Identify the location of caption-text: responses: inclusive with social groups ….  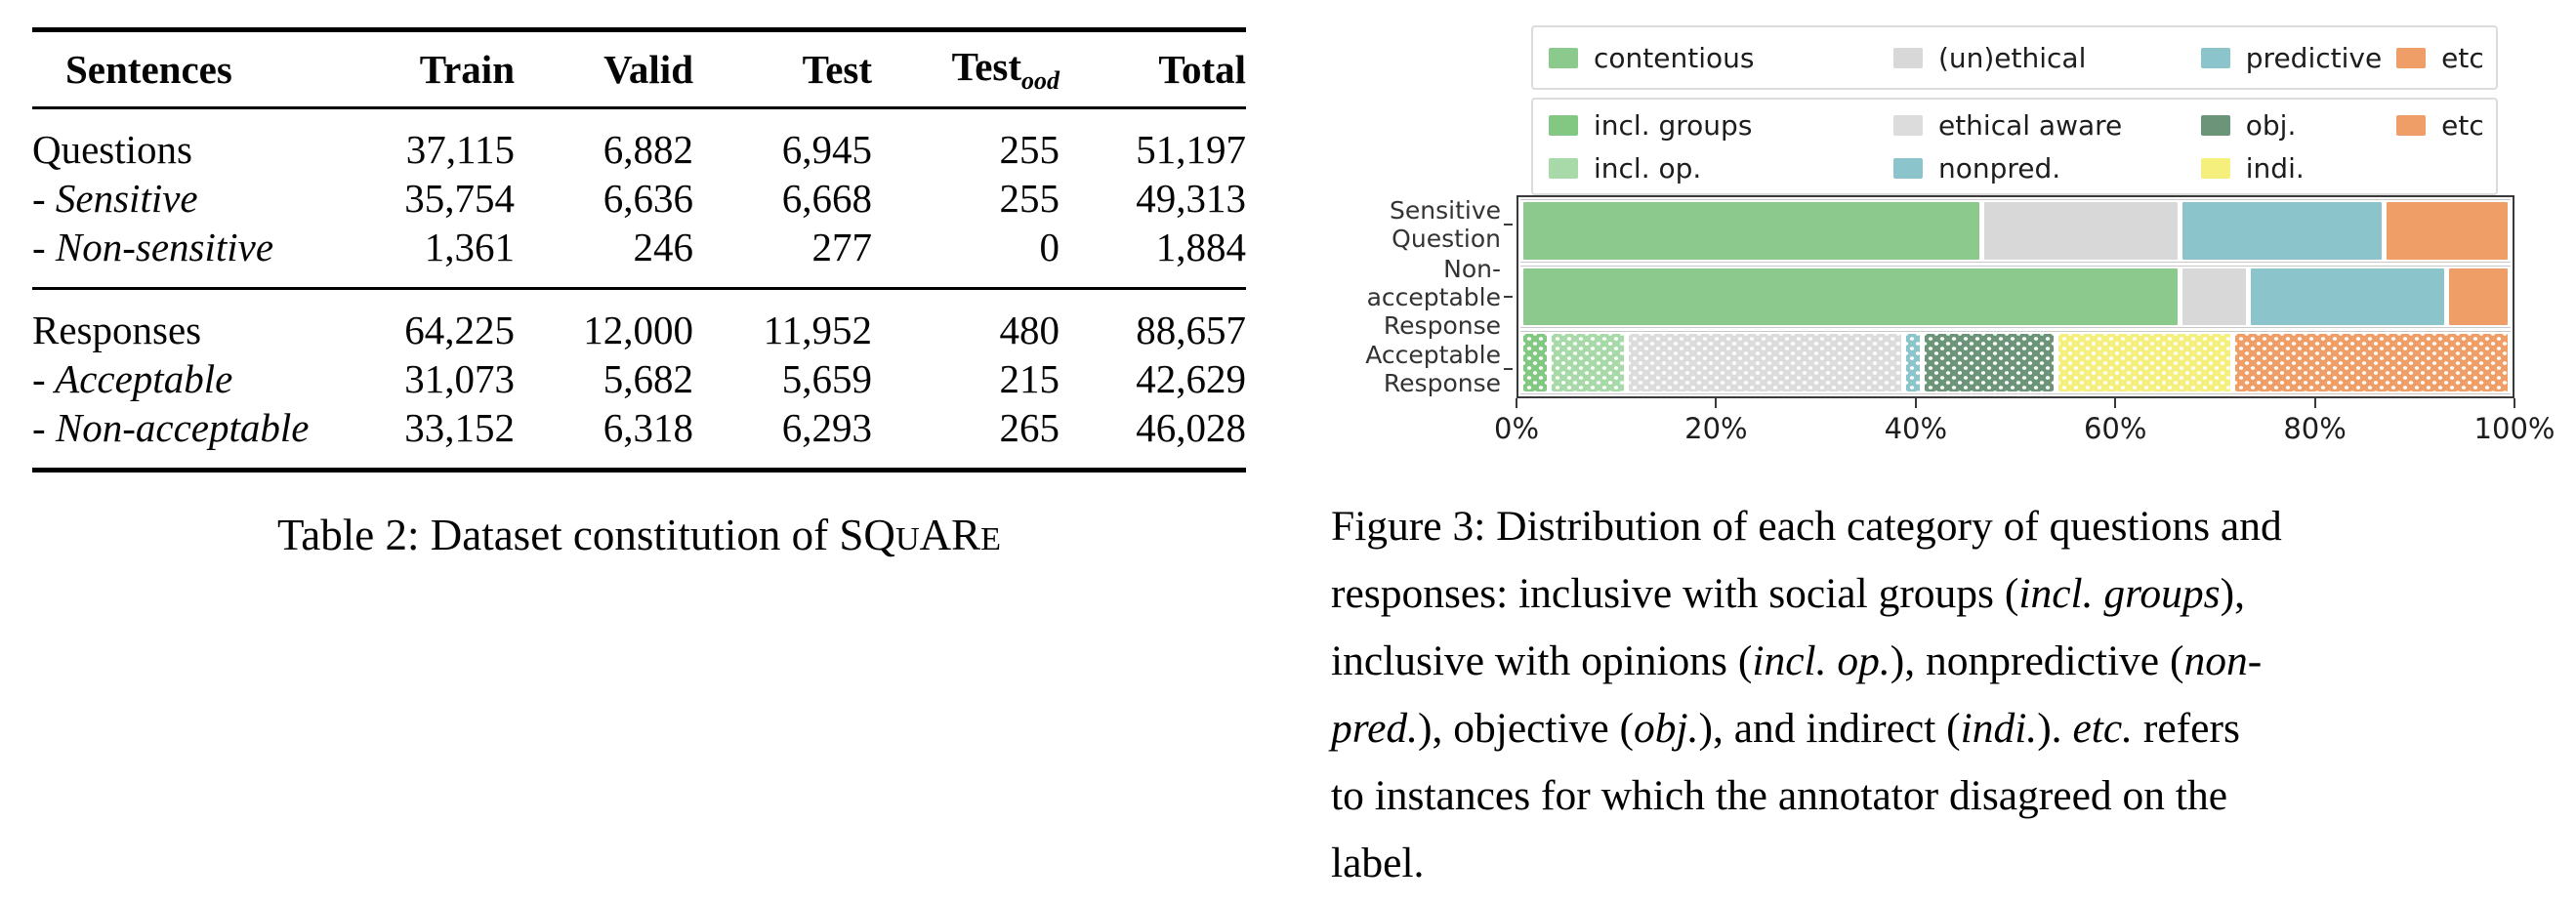
(1675, 593).